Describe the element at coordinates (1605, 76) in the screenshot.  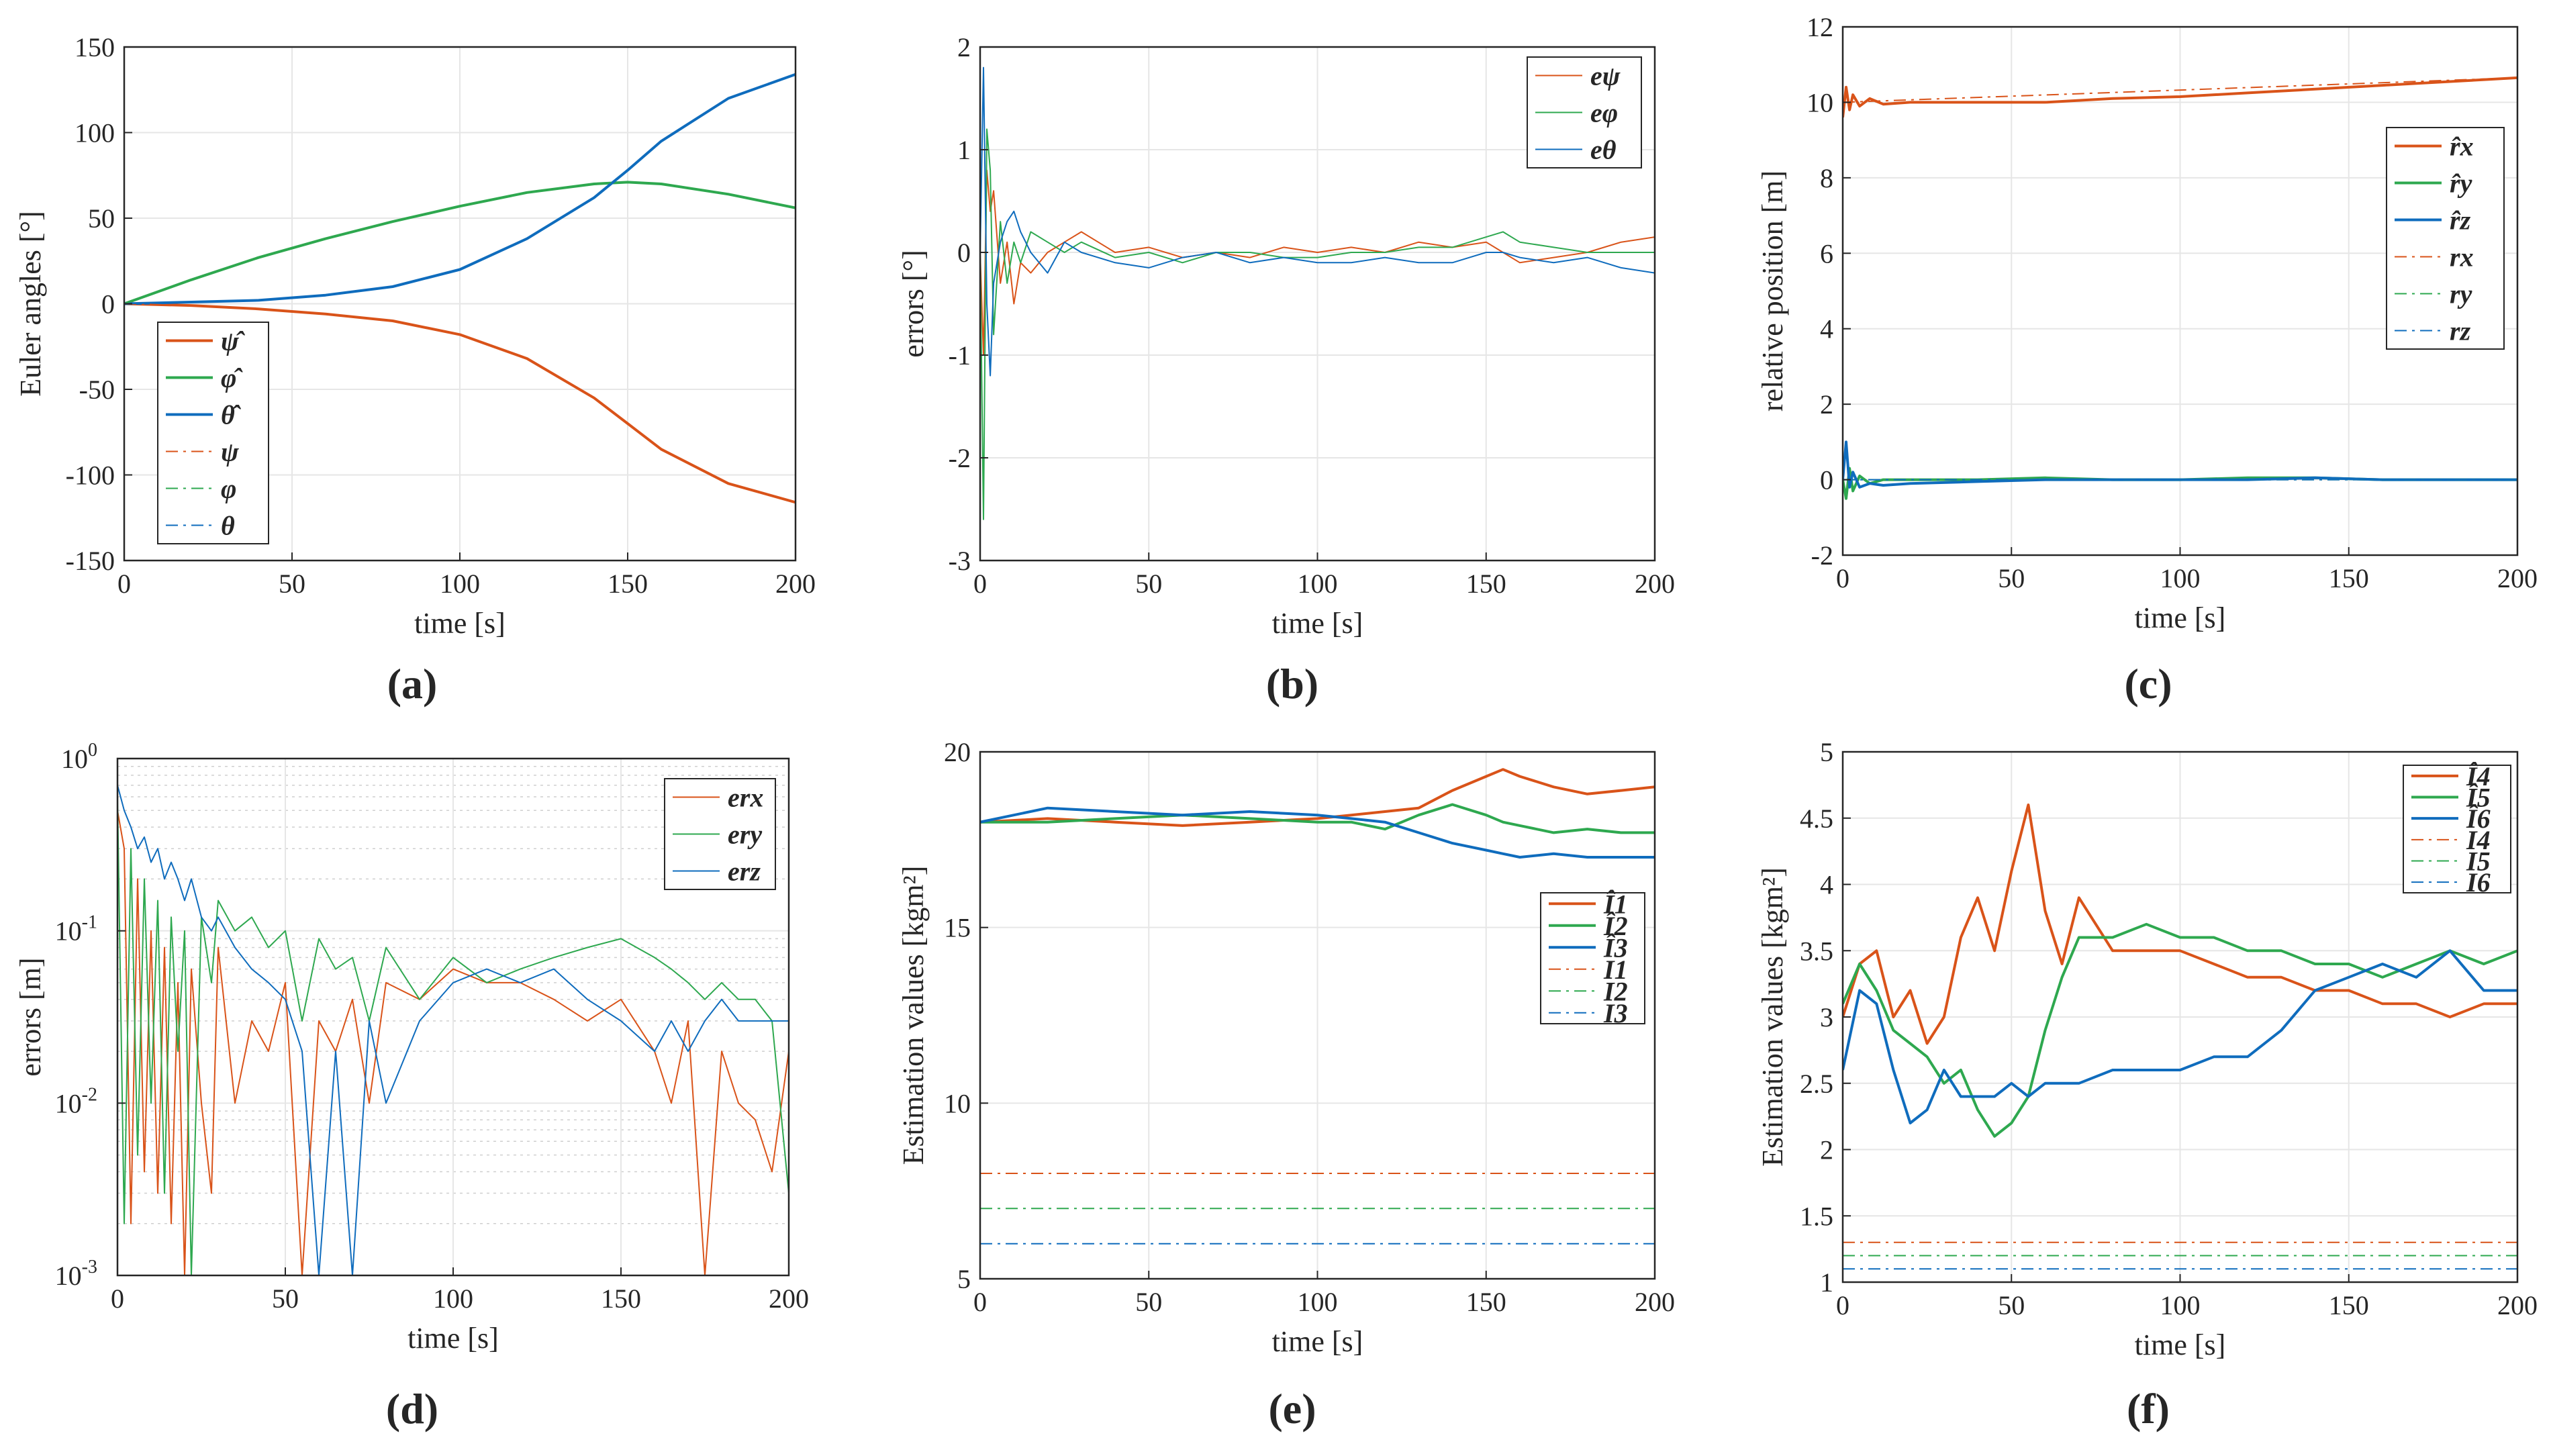
I see `legend-entry: eψ` at that location.